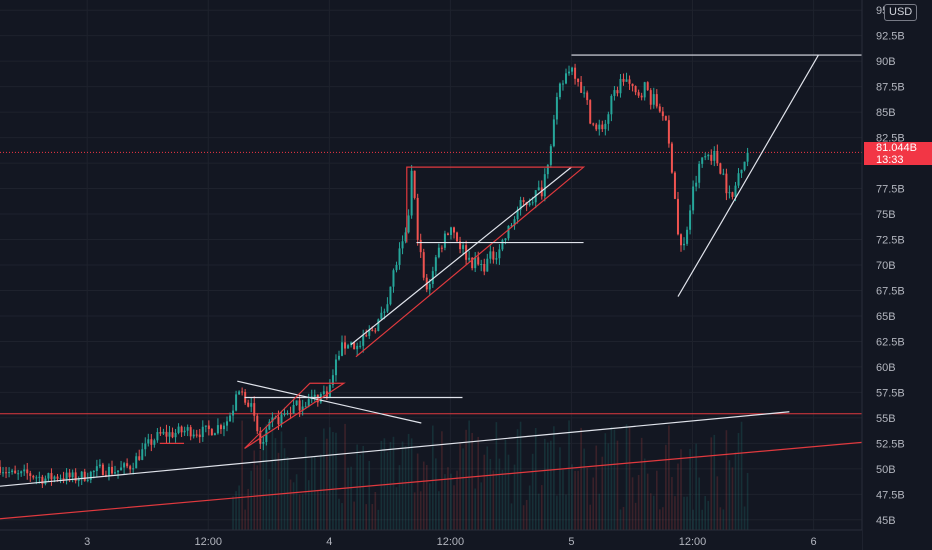 Image resolution: width=932 pixels, height=550 pixels. I want to click on time-tick-label: 12:00, so click(208, 542).